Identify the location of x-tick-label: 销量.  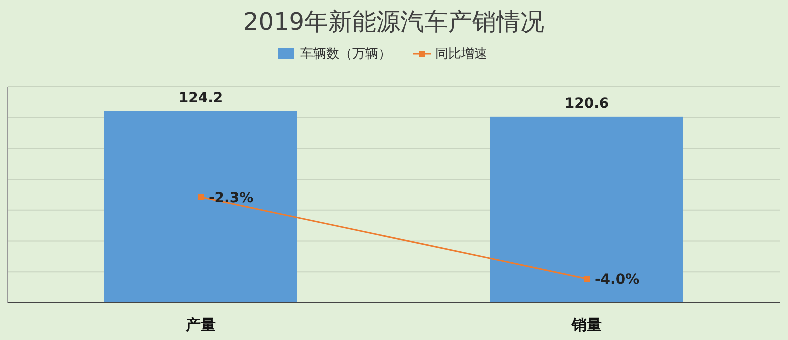
(586, 325).